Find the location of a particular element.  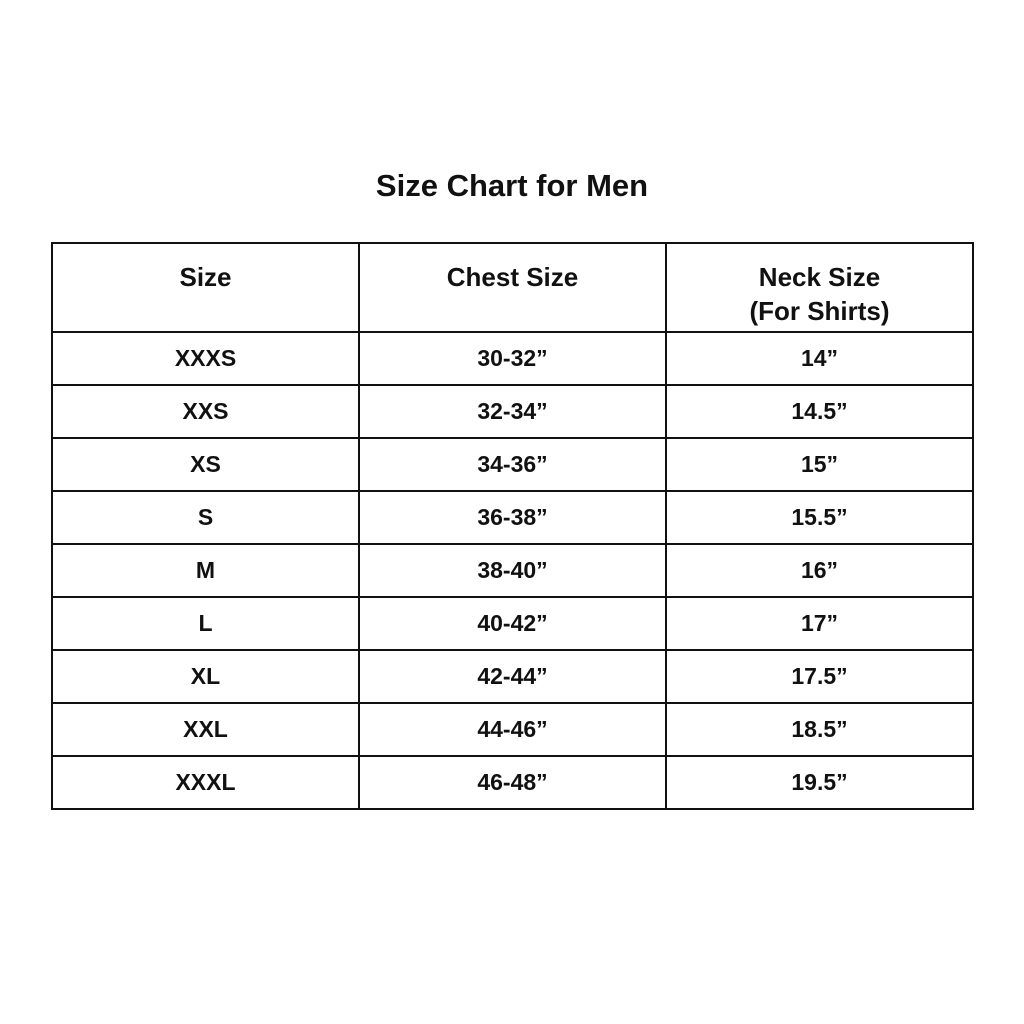

table-row: XS 34-36” 15” is located at coordinates (512, 464).